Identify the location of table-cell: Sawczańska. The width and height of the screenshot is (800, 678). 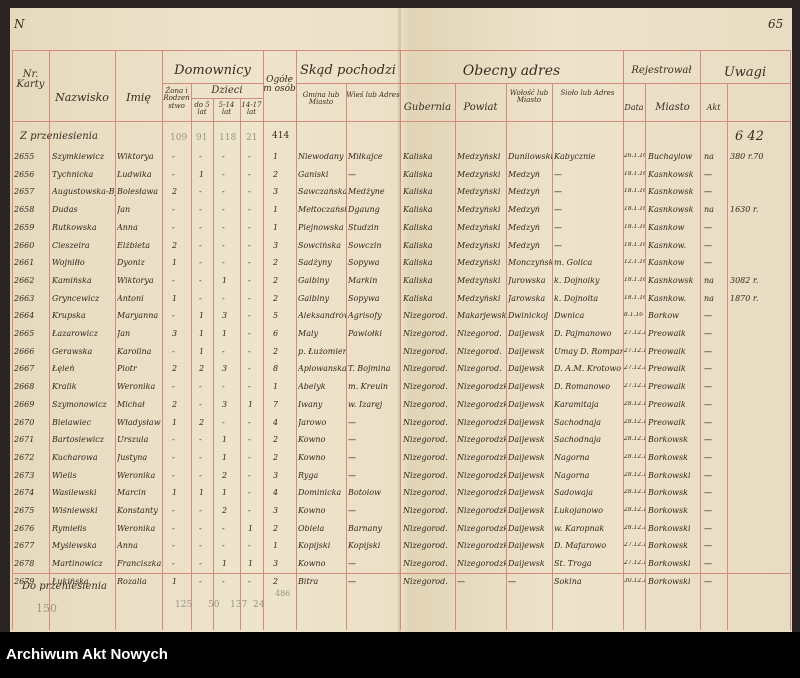
(322, 192).